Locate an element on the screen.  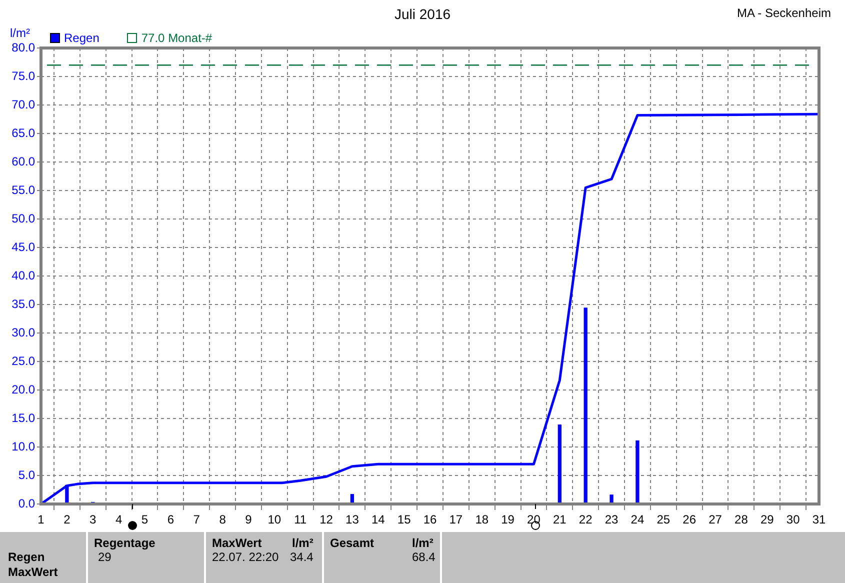
chart-title: Juli 2016 is located at coordinates (422, 14).